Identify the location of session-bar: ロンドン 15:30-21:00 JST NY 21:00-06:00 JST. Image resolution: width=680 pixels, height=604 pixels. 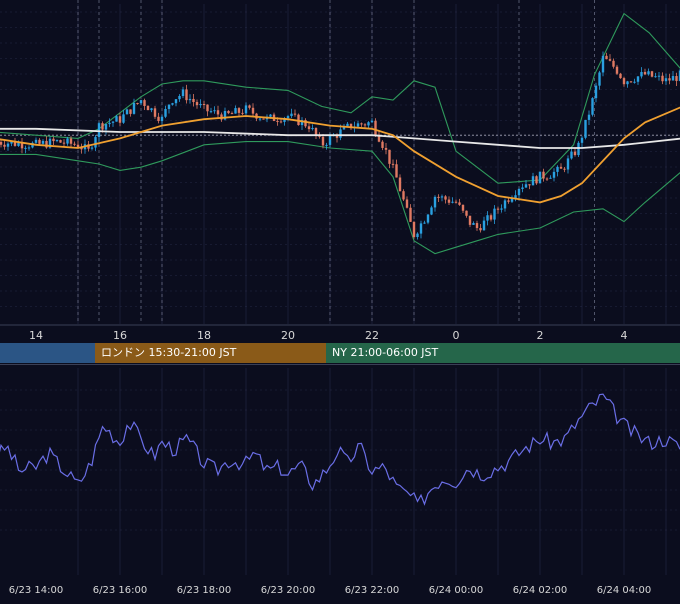
(340, 353).